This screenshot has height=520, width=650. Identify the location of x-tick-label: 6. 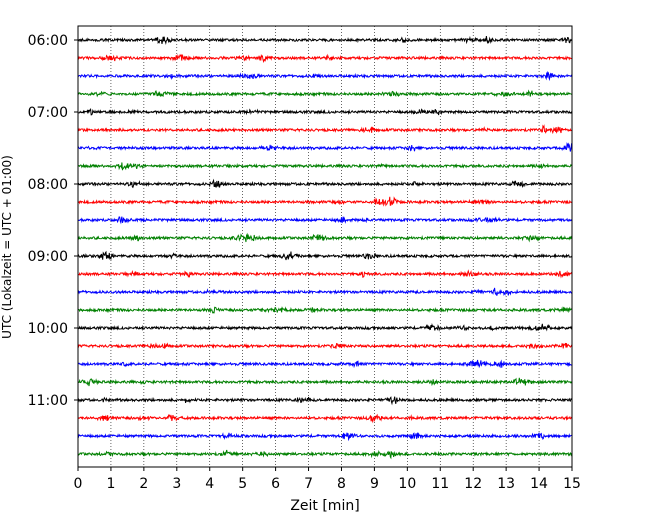
(275, 484).